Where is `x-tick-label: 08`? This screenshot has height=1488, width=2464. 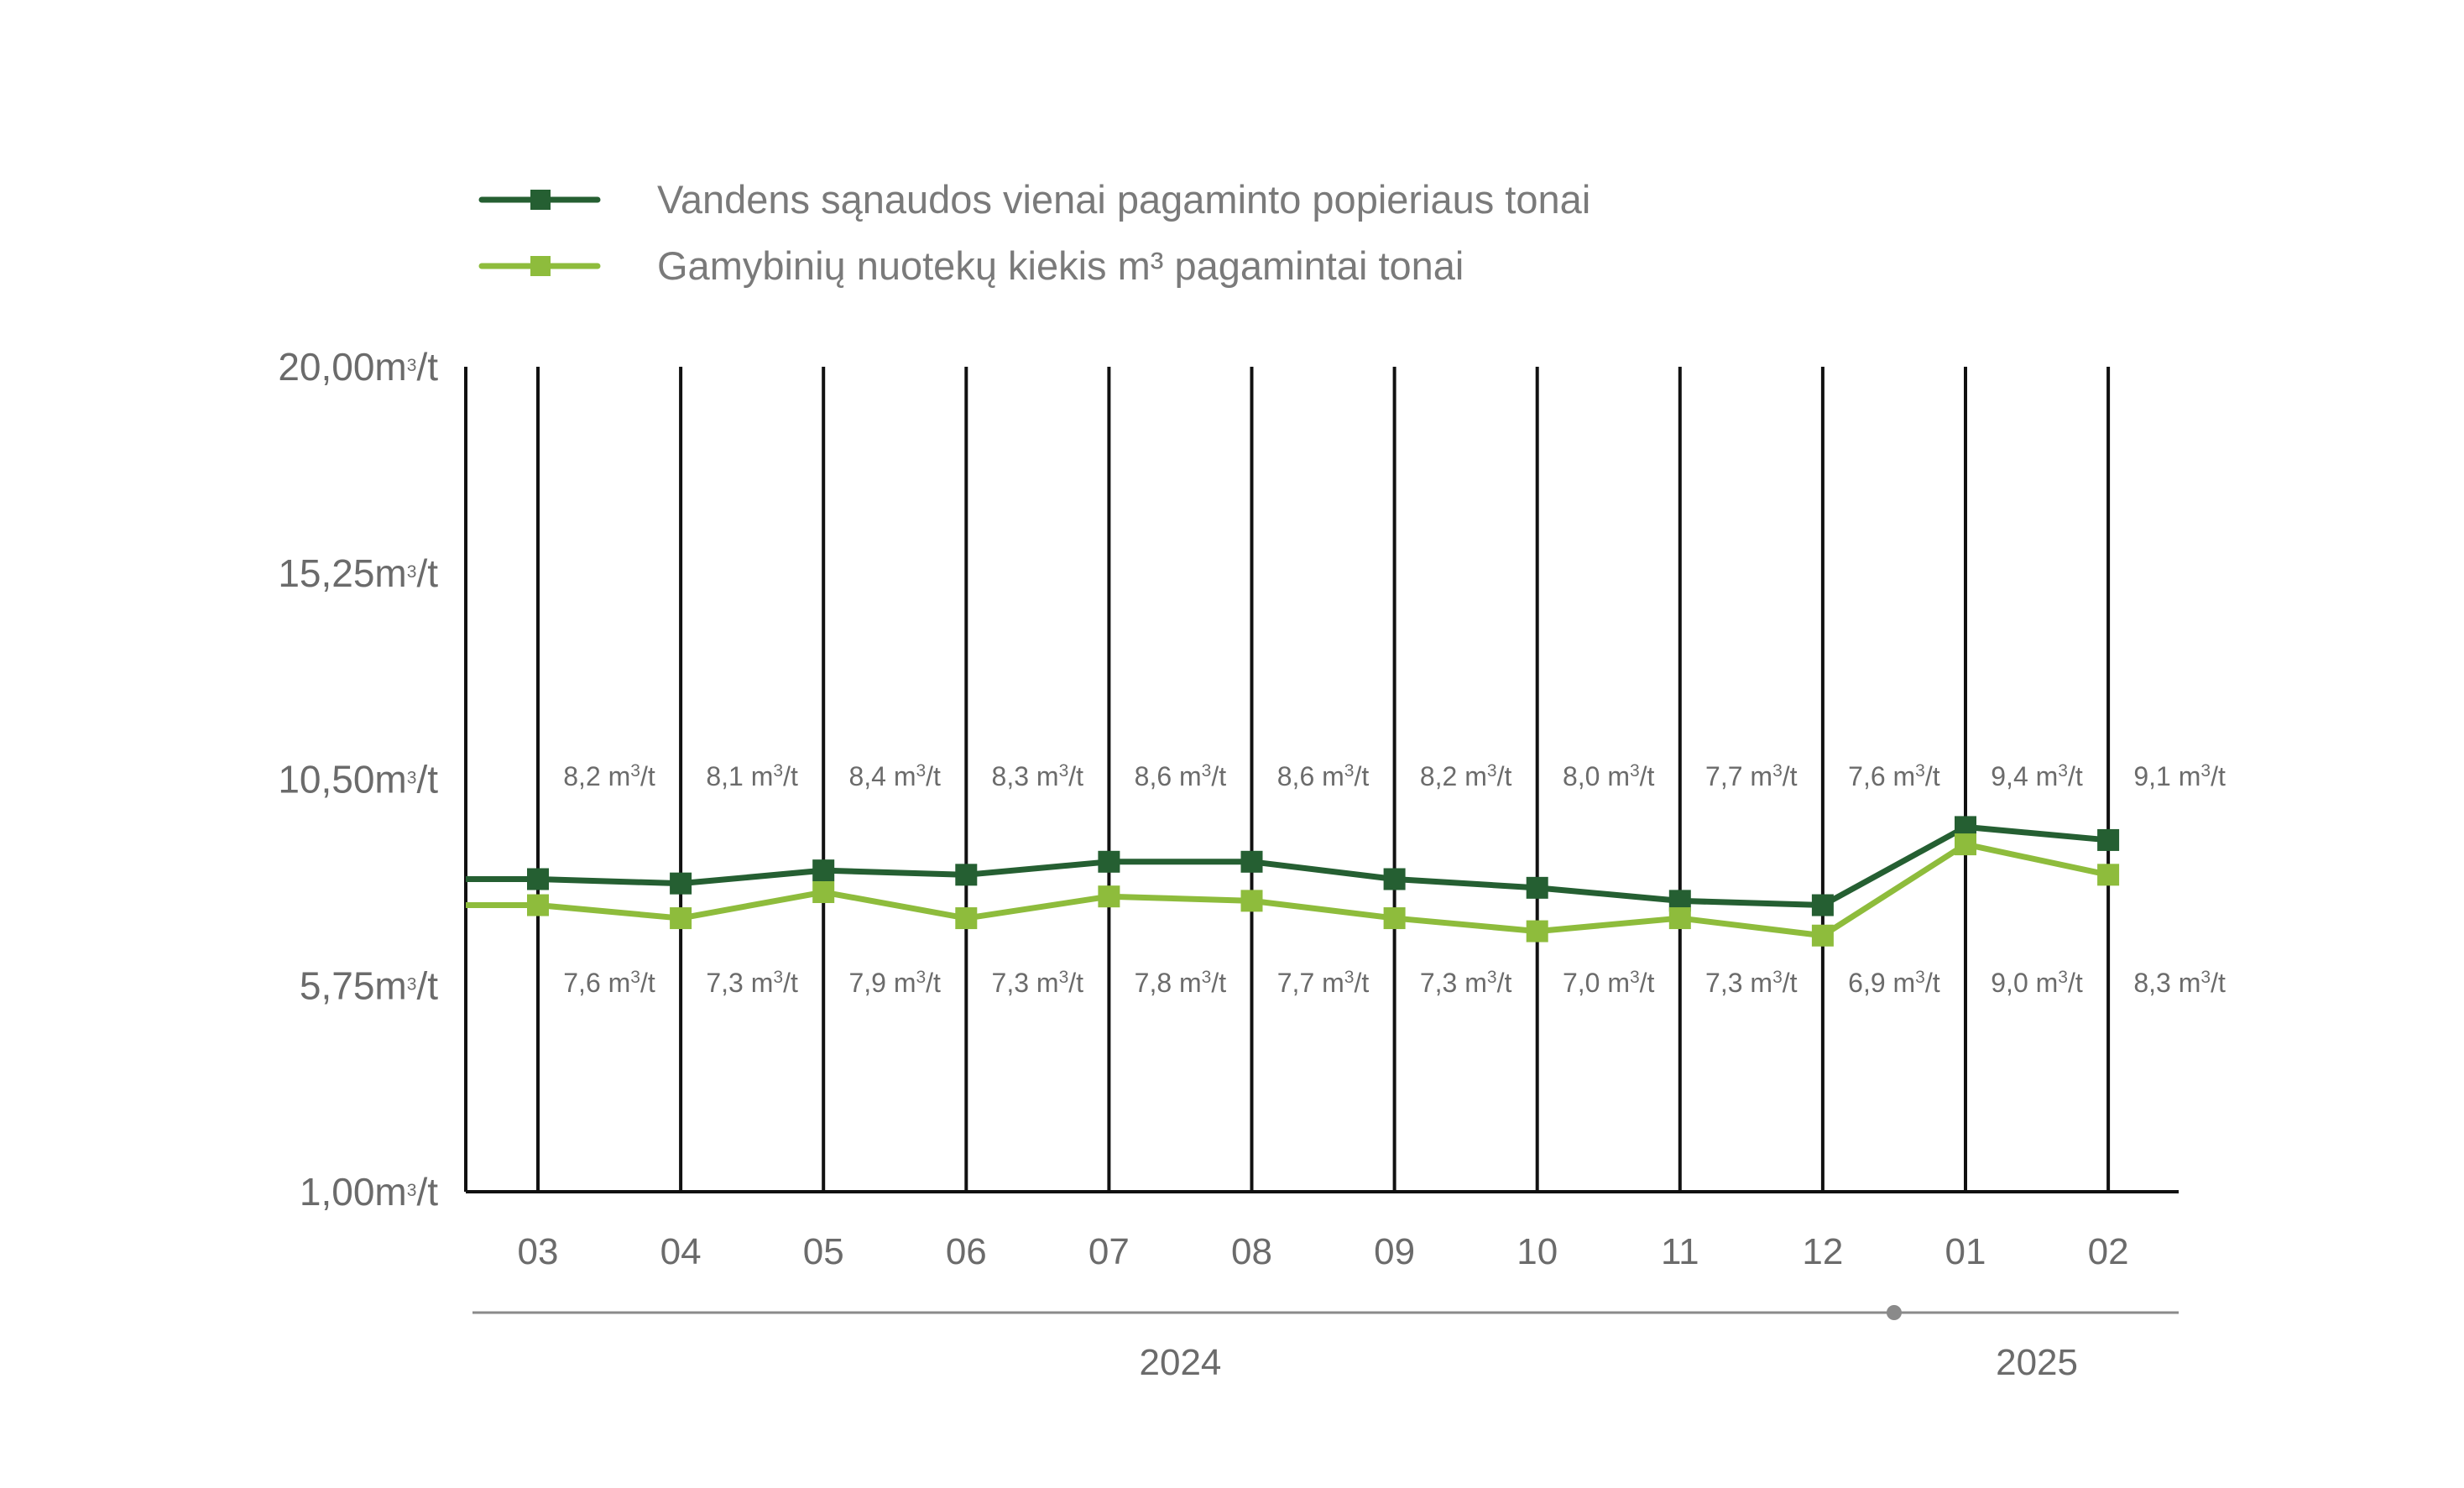
x-tick-label: 08 is located at coordinates (1251, 1252).